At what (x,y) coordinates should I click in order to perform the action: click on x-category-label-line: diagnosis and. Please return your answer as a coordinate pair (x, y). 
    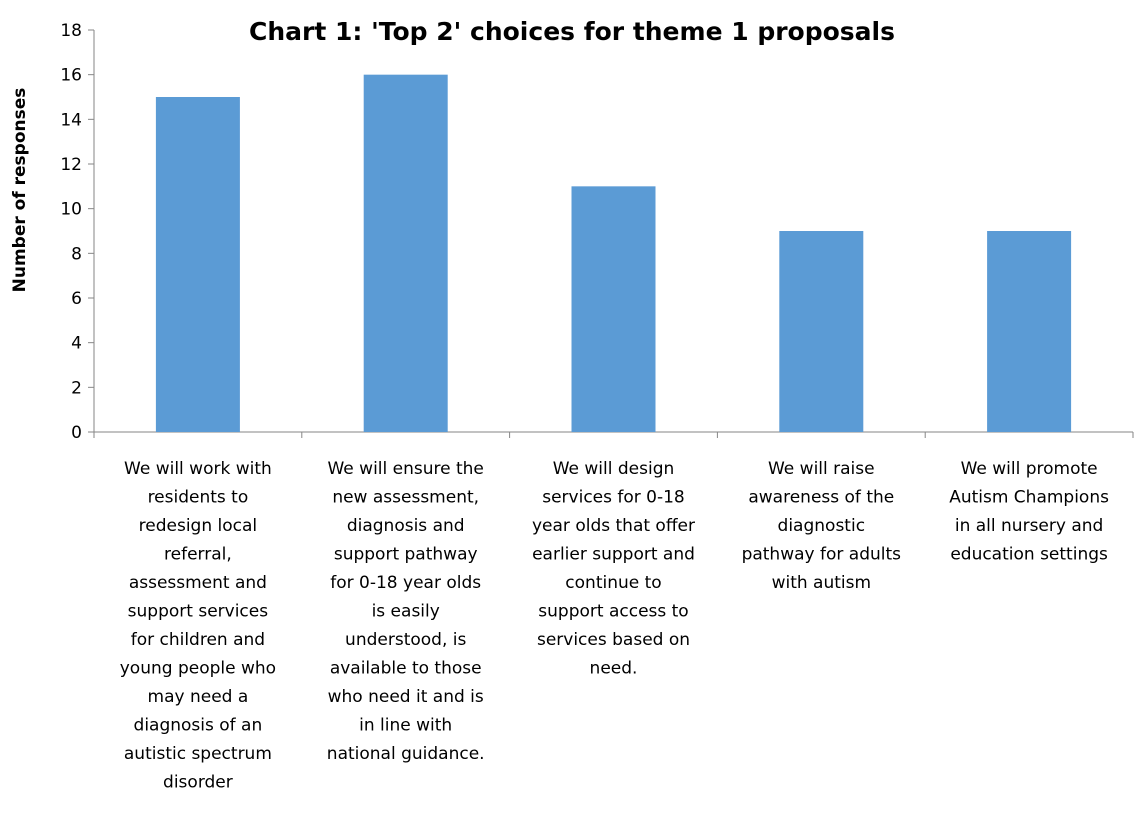
    Looking at the image, I should click on (406, 526).